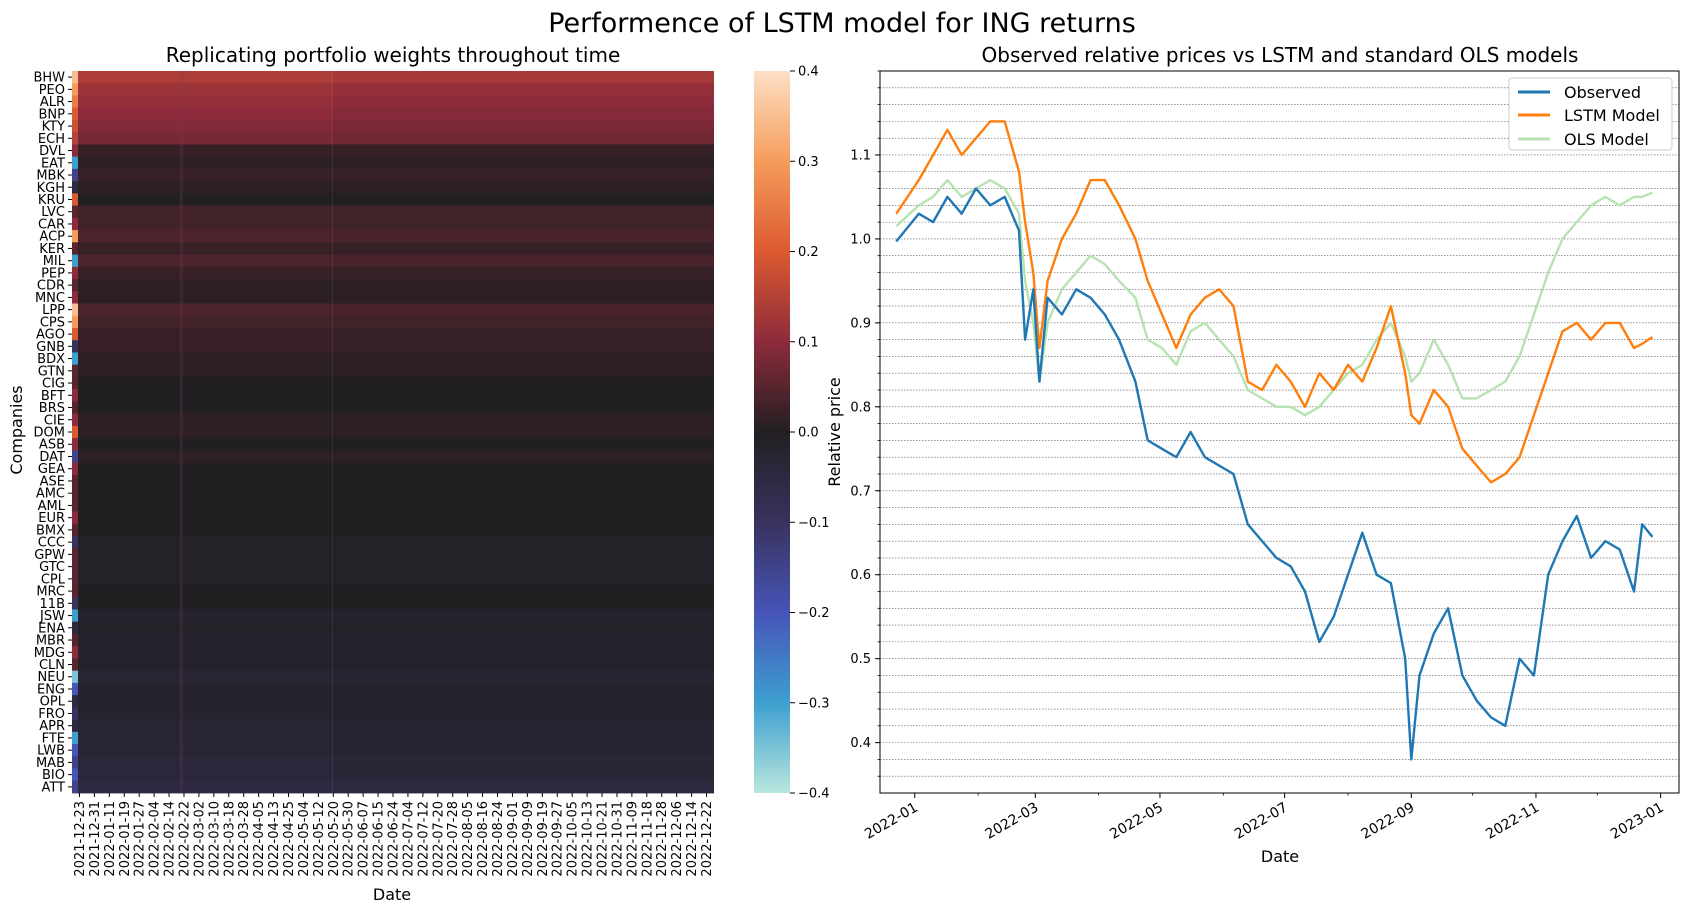 This screenshot has height=911, width=1684. I want to click on heatmap-company-label: MBR, so click(50, 641).